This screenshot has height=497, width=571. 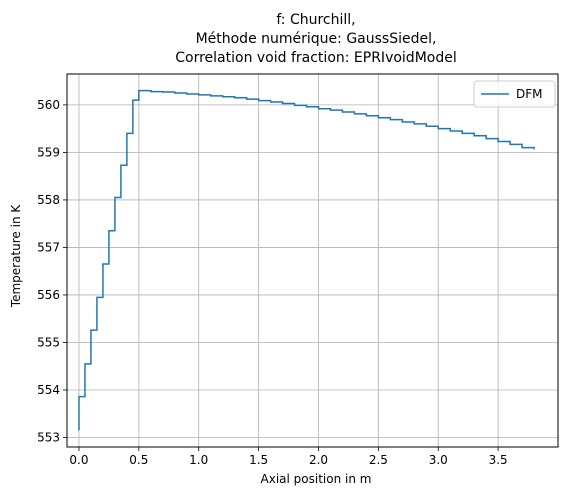 I want to click on x-tick-label: 1.5, so click(x=258, y=460).